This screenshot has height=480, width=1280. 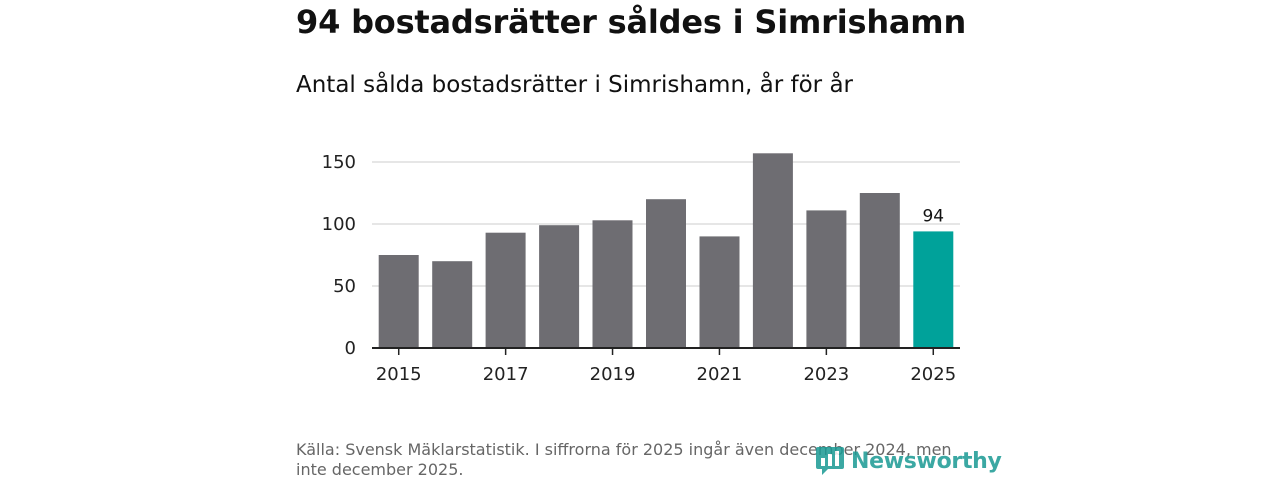 I want to click on y-tick-label-100: 100, so click(x=339, y=224).